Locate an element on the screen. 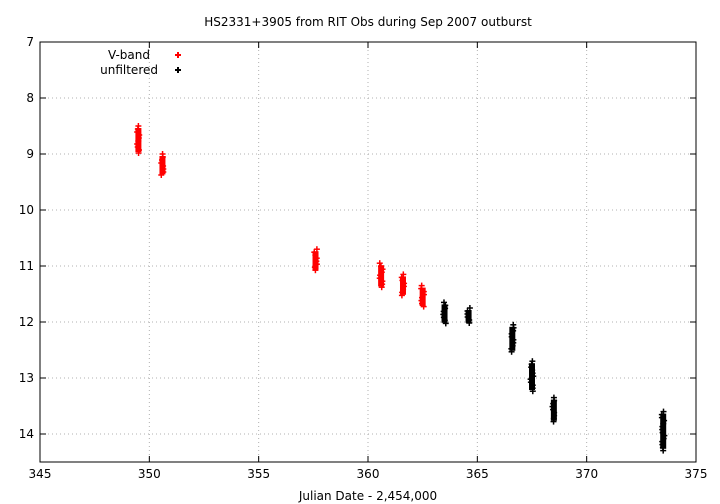  y-tick-label: 14 is located at coordinates (26, 434).